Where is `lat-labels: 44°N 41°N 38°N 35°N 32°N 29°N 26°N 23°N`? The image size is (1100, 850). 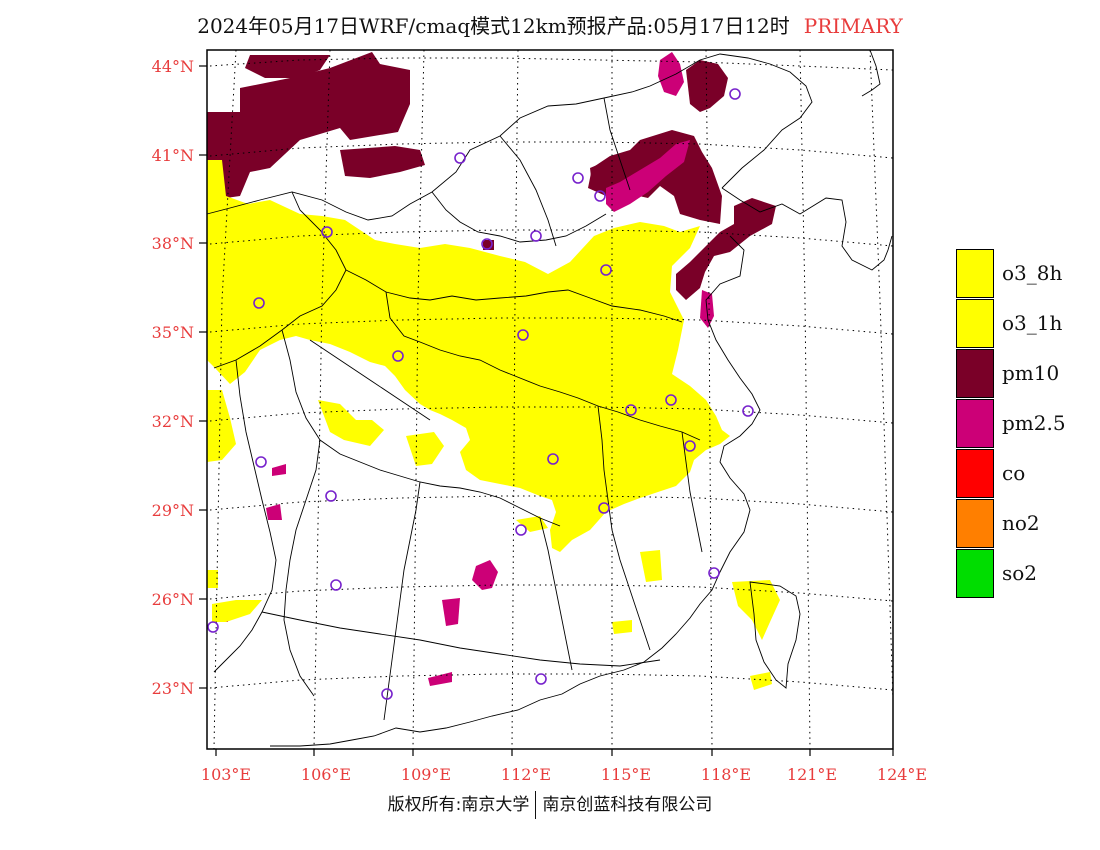
lat-labels: 44°N 41°N 38°N 35°N 32°N 29°N 26°N 23°N is located at coordinates (173, 377).